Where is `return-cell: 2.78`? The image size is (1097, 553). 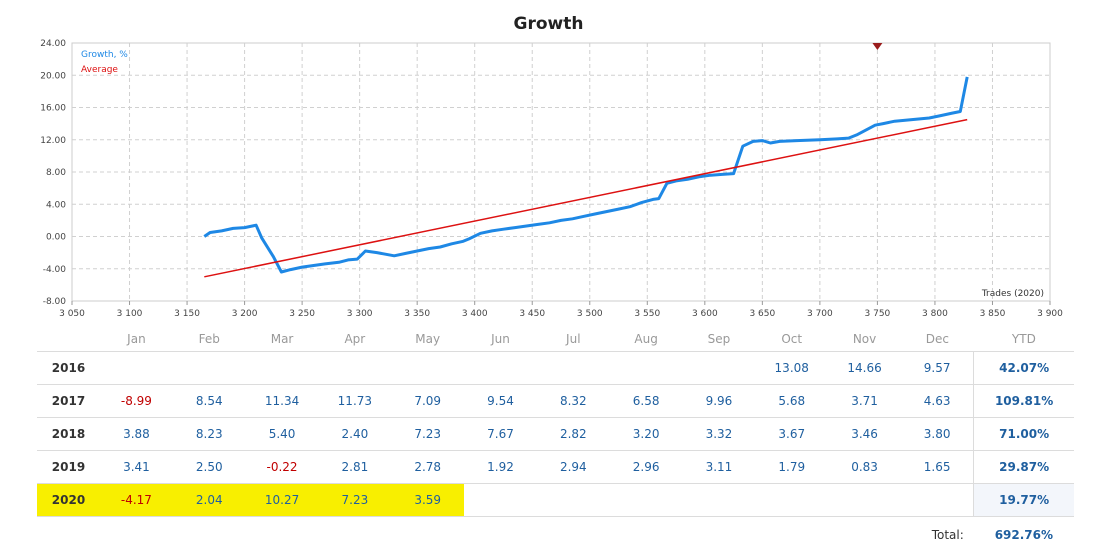
return-cell: 2.78 is located at coordinates (428, 467).